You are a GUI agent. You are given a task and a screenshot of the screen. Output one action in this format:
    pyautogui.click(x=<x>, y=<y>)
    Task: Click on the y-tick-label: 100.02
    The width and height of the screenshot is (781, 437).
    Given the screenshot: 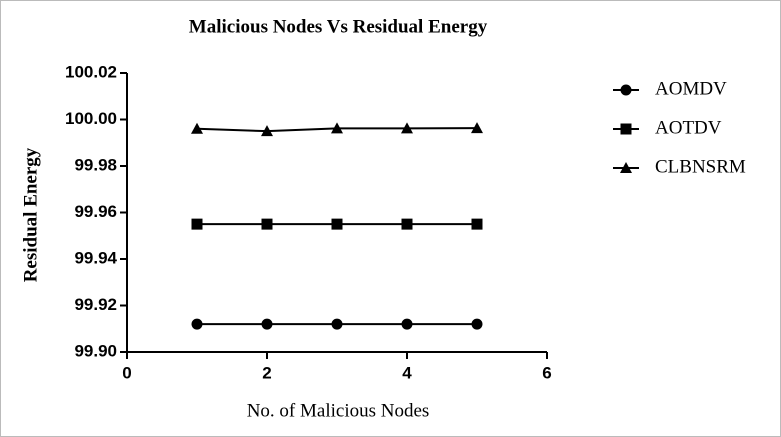 What is the action you would take?
    pyautogui.click(x=91, y=71)
    